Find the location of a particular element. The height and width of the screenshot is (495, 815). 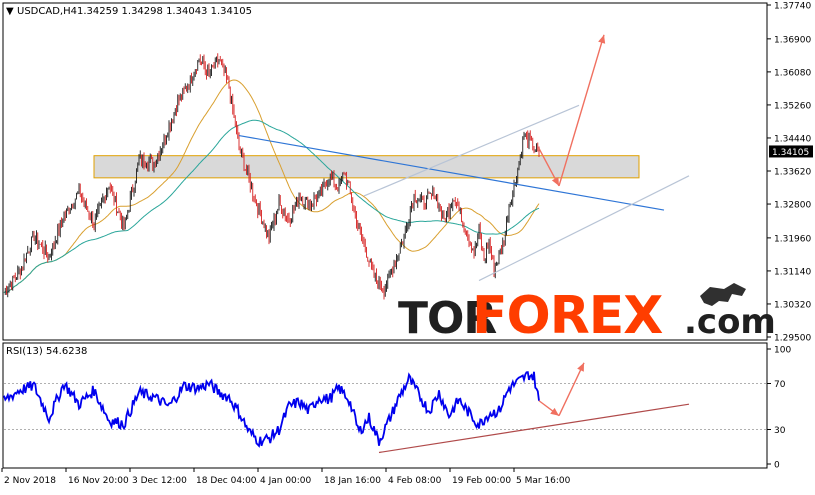

support-resistance-zone is located at coordinates (366, 167).